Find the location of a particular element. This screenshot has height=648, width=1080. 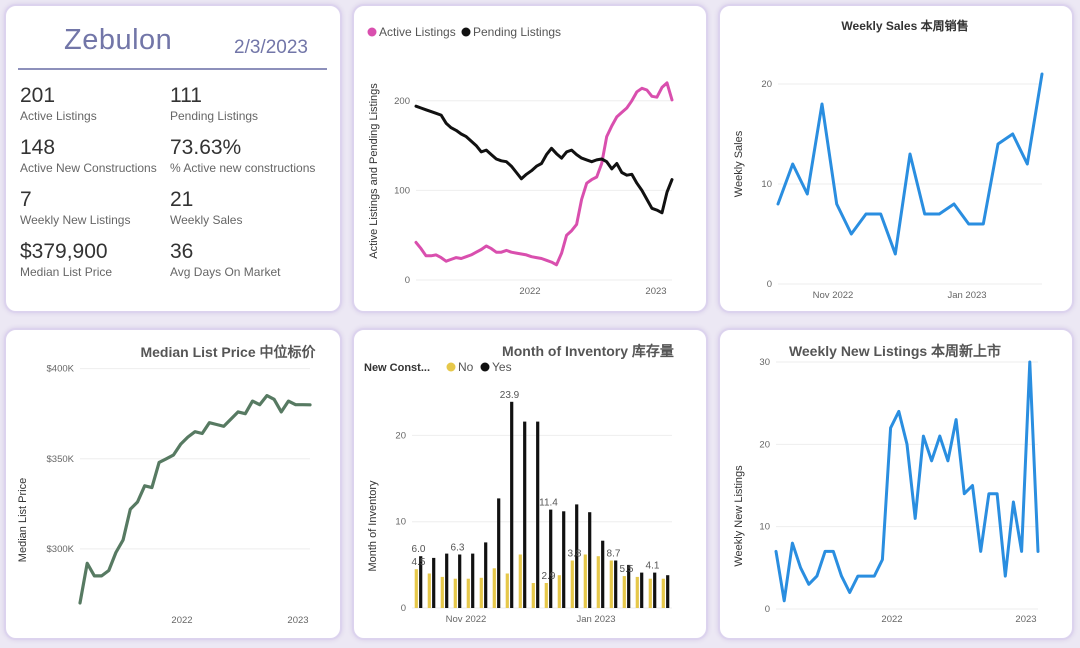

y-axis-label: Month of Inventory is located at coordinates (373, 526).